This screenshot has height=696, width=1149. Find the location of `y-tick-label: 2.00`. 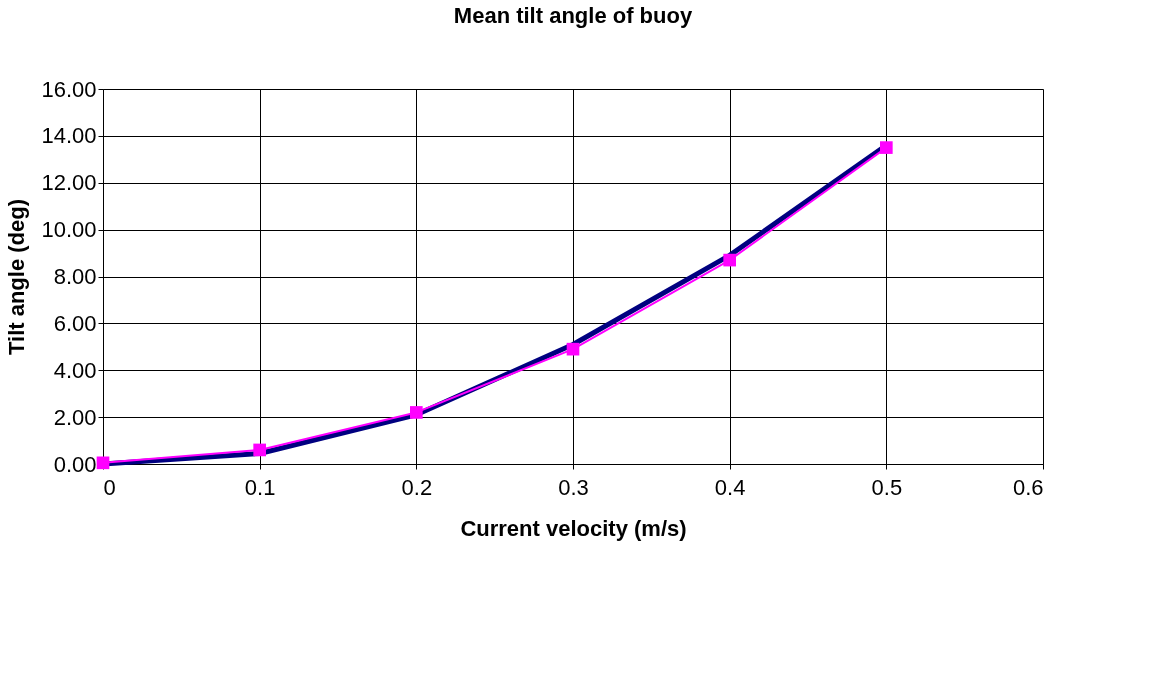

y-tick-label: 2.00 is located at coordinates (75, 417).